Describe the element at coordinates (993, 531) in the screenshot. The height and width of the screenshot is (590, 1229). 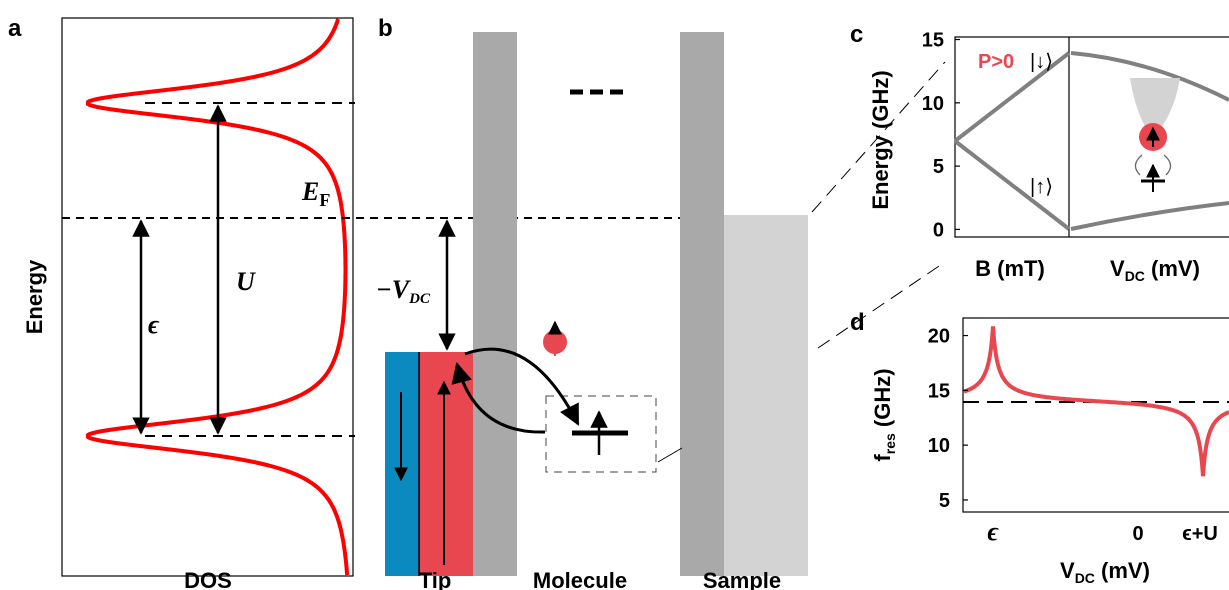
I see `x-tick-label: ϵ` at that location.